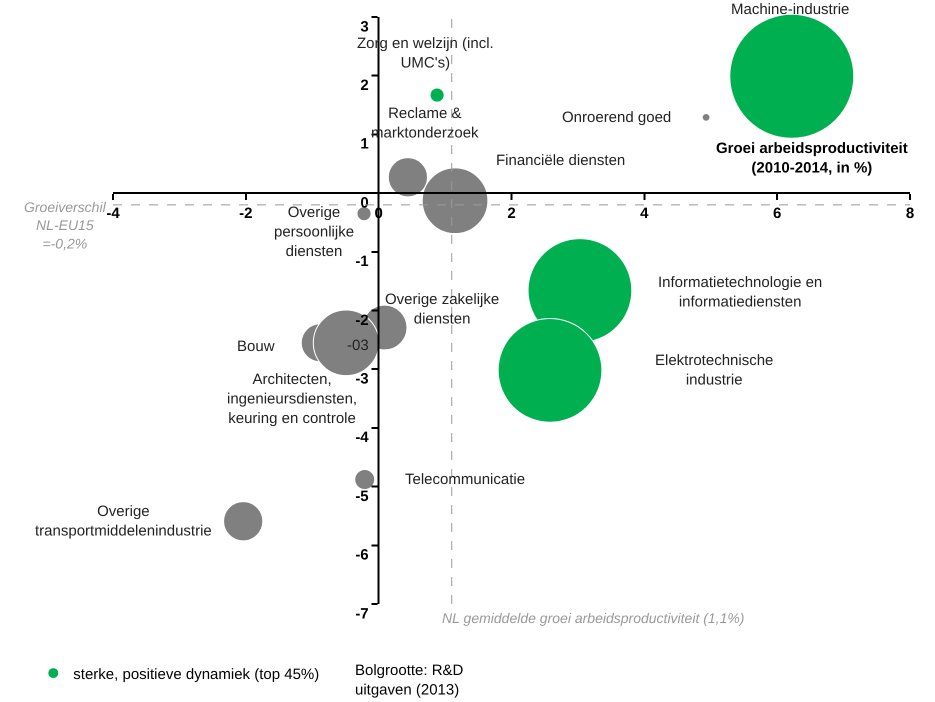 This screenshot has width=935, height=702. Describe the element at coordinates (245, 213) in the screenshot. I see `x-tick-label: -2` at that location.